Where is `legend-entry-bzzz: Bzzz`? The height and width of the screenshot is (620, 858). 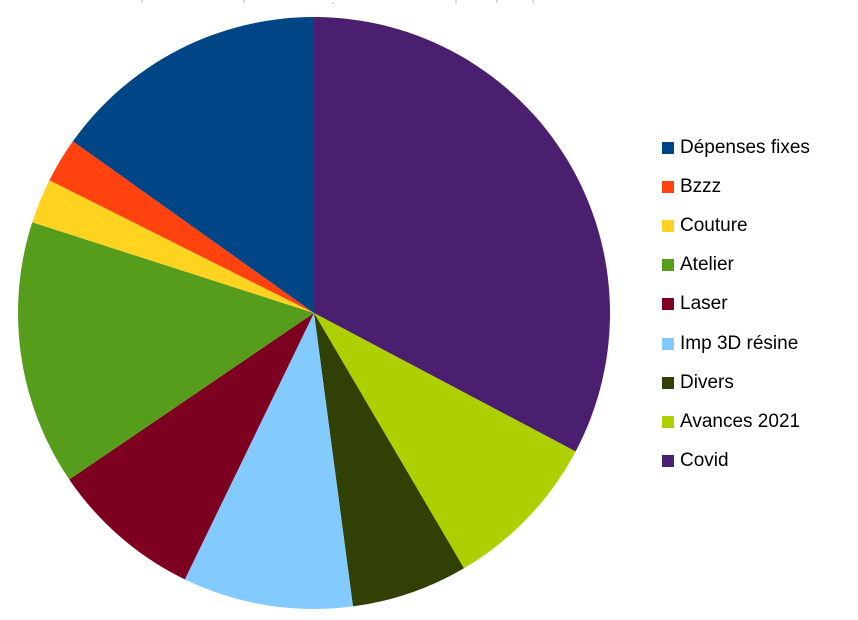
legend-entry-bzzz: Bzzz is located at coordinates (736, 186).